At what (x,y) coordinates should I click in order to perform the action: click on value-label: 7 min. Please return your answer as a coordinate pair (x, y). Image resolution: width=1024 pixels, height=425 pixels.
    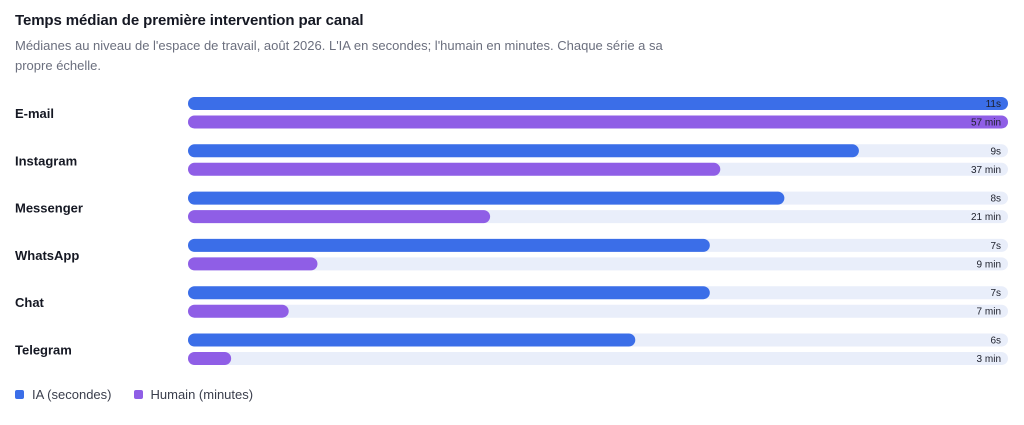
    Looking at the image, I should click on (989, 312).